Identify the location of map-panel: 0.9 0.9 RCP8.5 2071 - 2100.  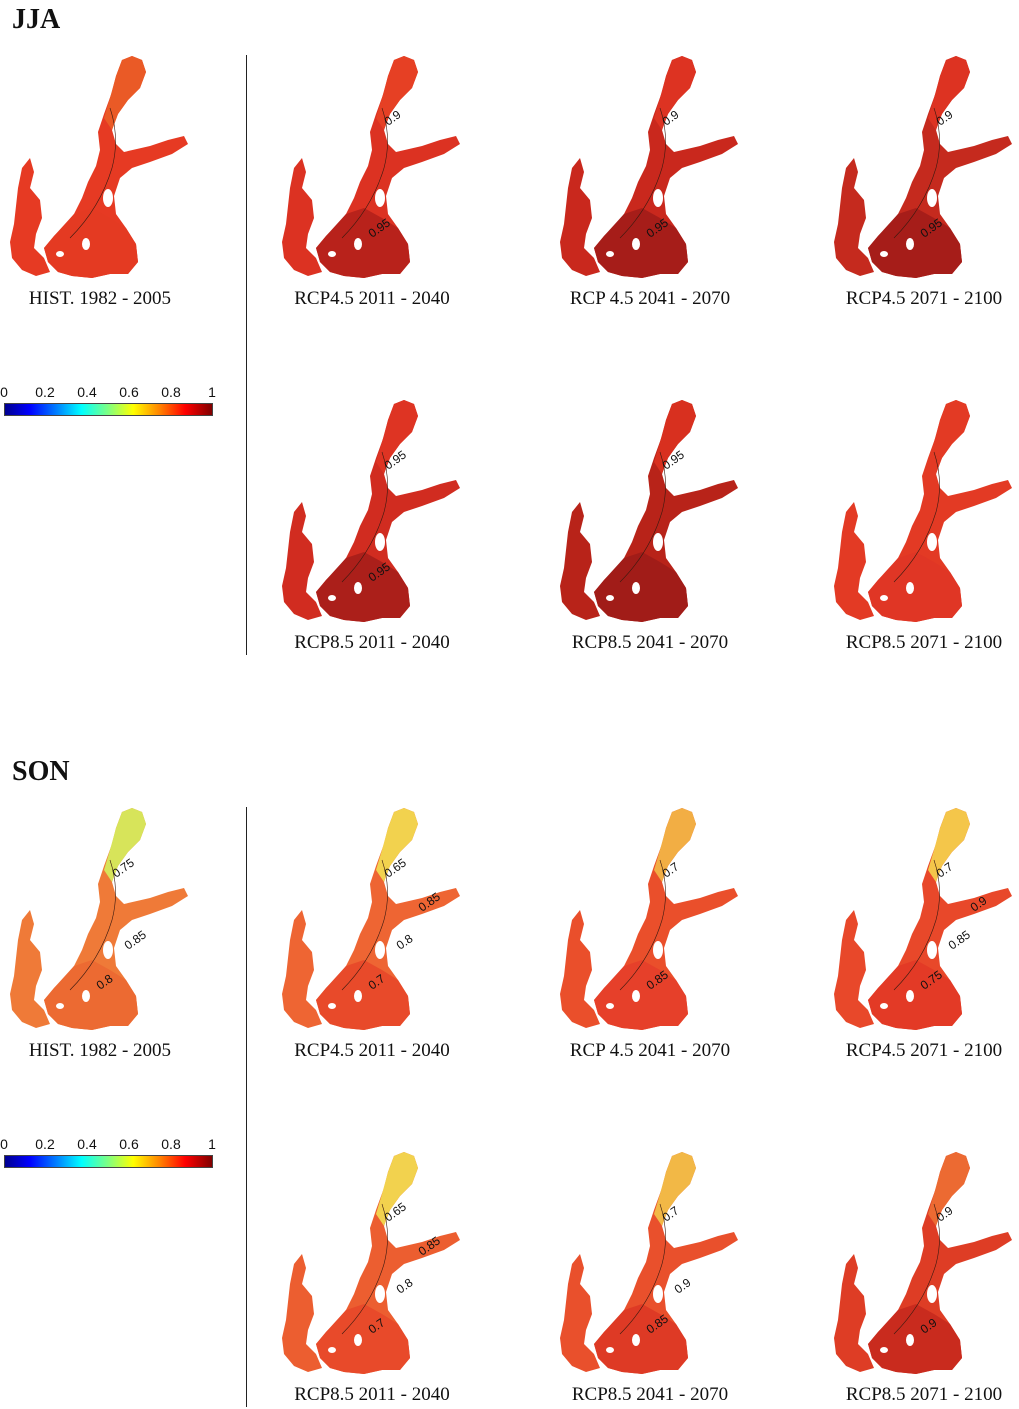
(921, 1276).